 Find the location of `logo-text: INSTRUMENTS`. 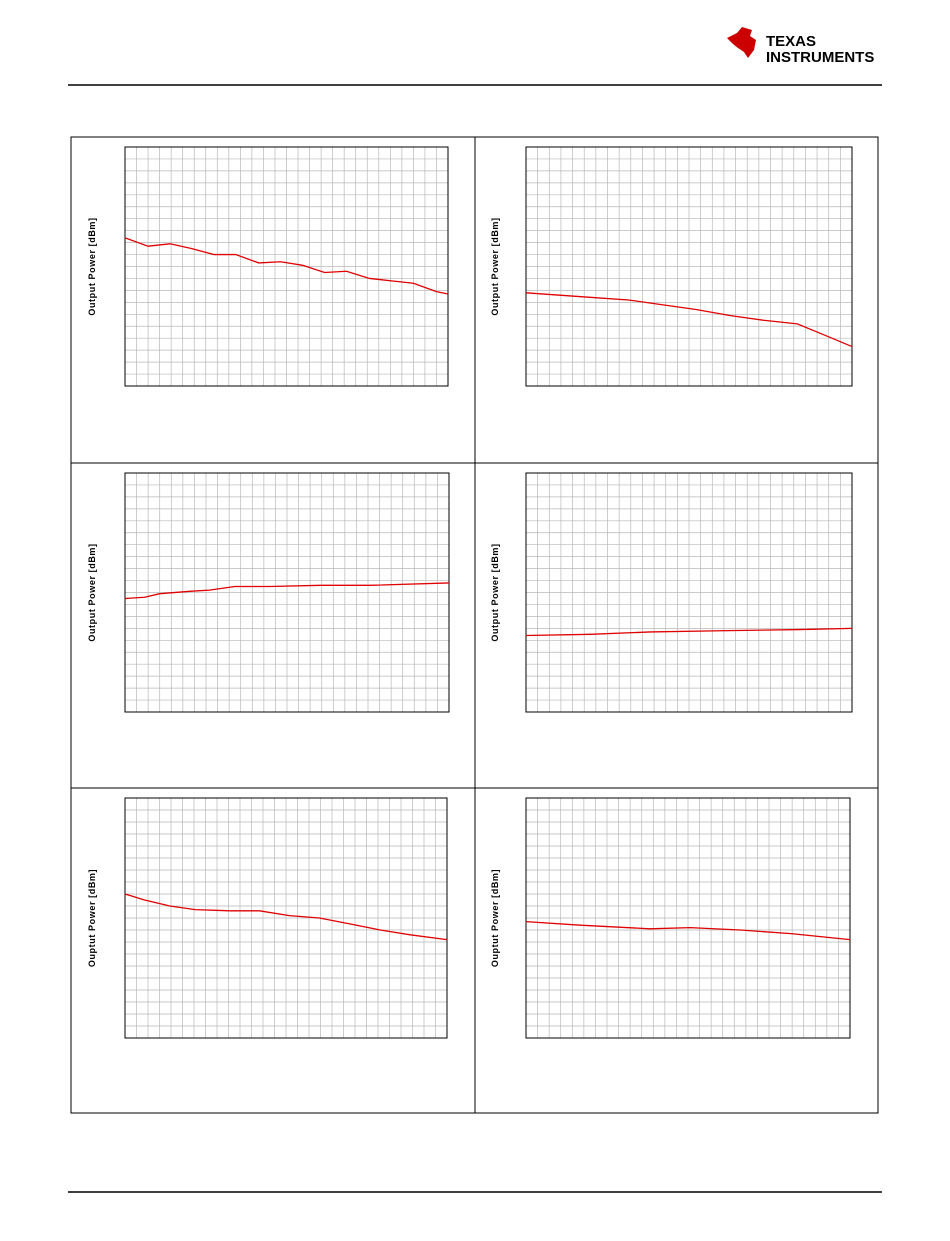

logo-text: INSTRUMENTS is located at coordinates (820, 57).